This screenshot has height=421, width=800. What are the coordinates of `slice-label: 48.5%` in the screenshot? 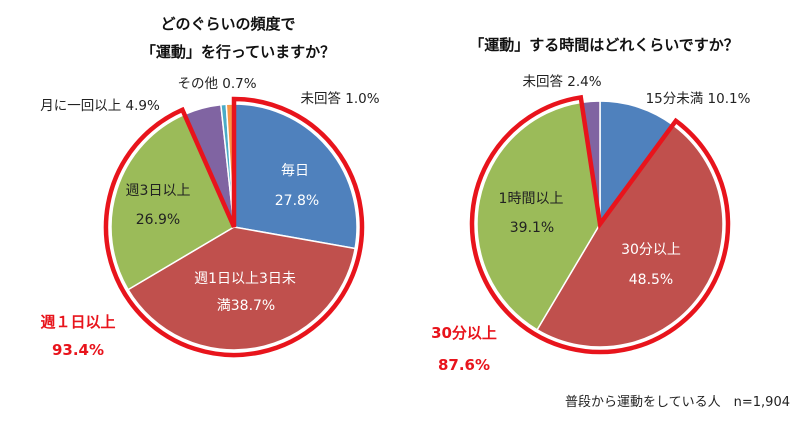 It's located at (651, 280).